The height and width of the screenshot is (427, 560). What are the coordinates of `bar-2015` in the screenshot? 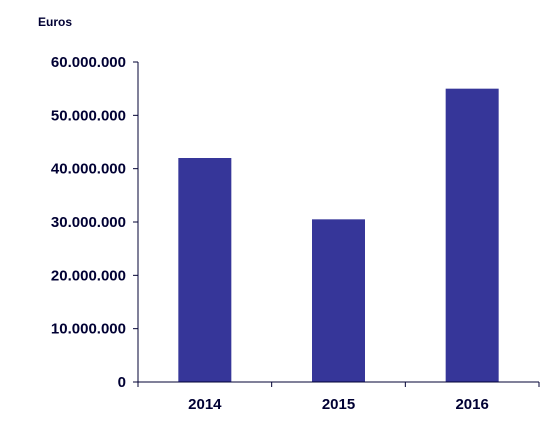 It's located at (338, 300).